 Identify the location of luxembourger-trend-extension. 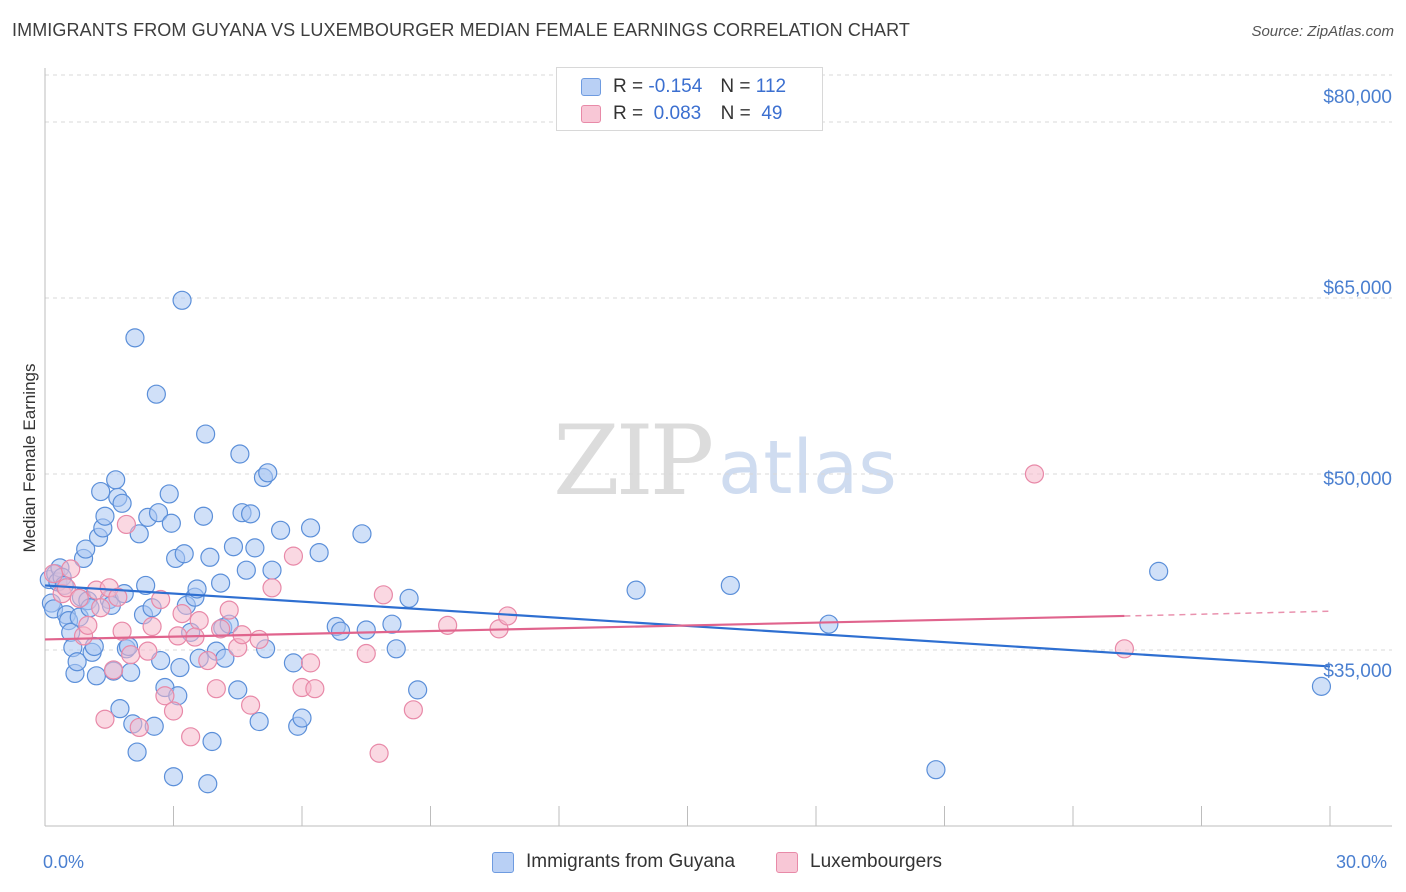
(1227, 613).